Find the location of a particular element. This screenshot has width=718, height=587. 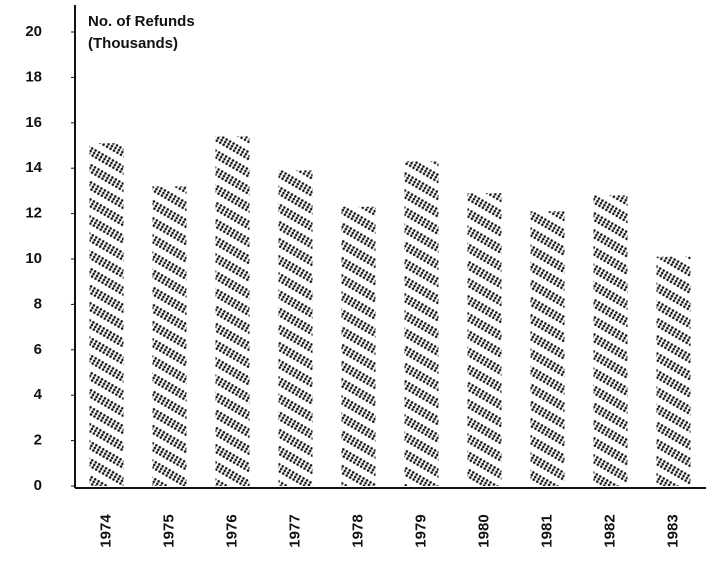

y-tick-label: 6 is located at coordinates (38, 349).